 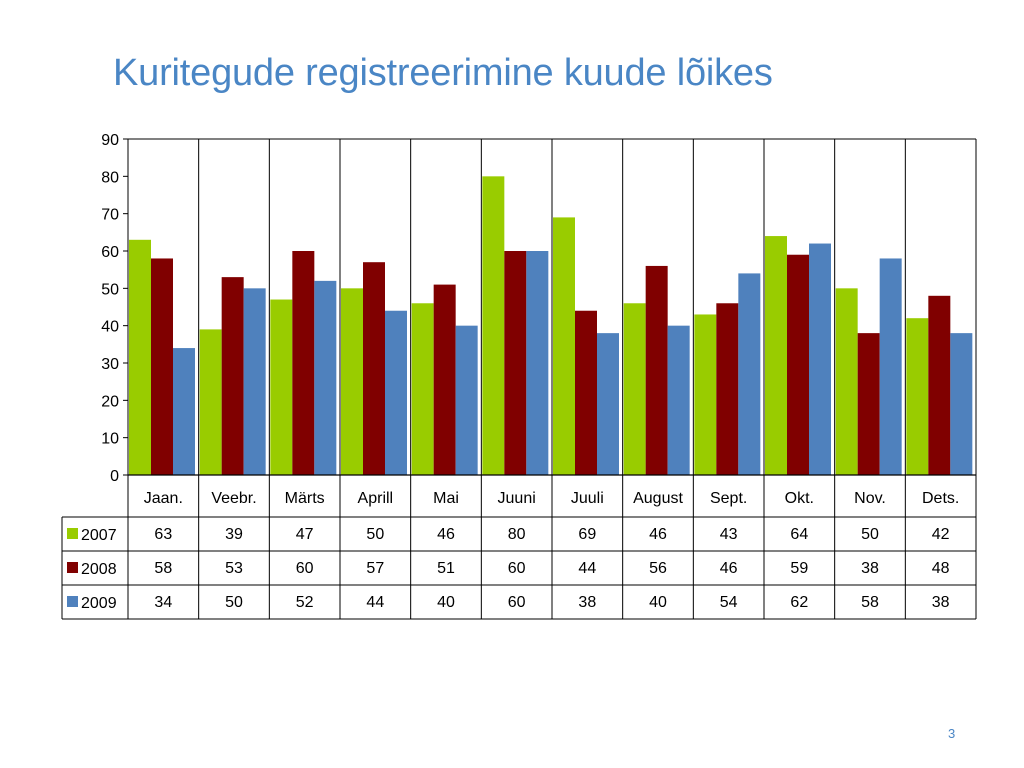 What do you see at coordinates (729, 534) in the screenshot?
I see `data-label-2007: 43` at bounding box center [729, 534].